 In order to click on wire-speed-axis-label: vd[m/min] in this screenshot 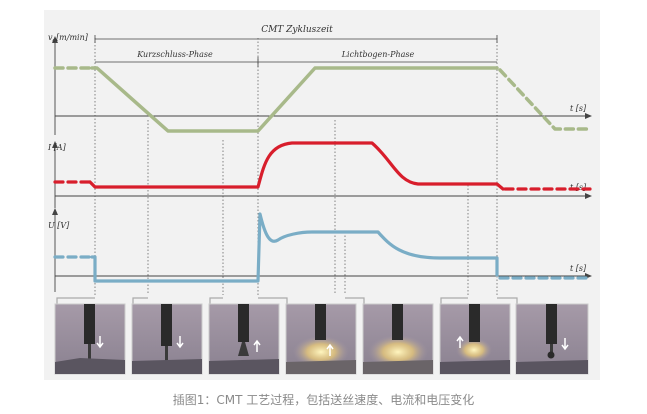, I will do `click(68, 38)`.